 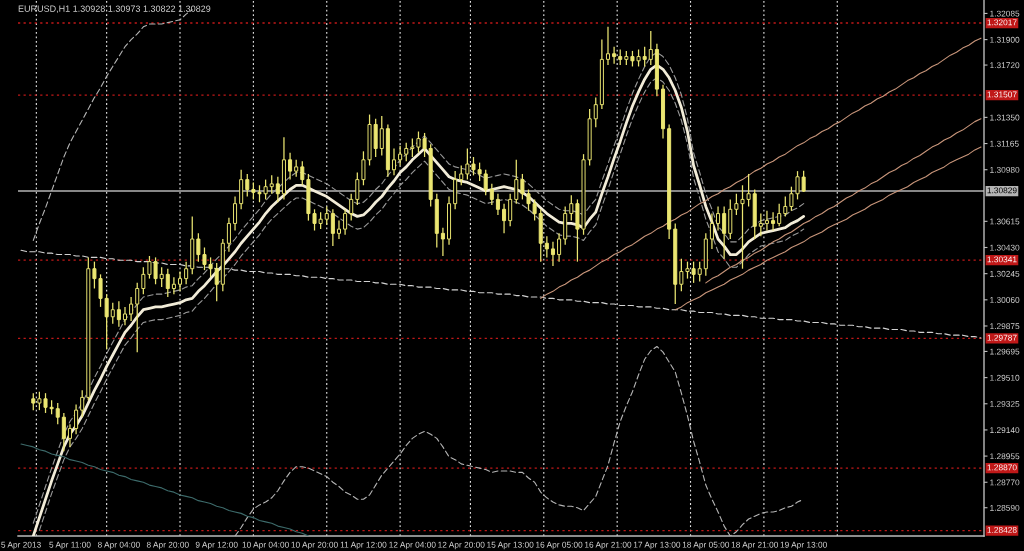 What do you see at coordinates (265, 545) in the screenshot?
I see `x-tick-label: 10 Apr 04:00` at bounding box center [265, 545].